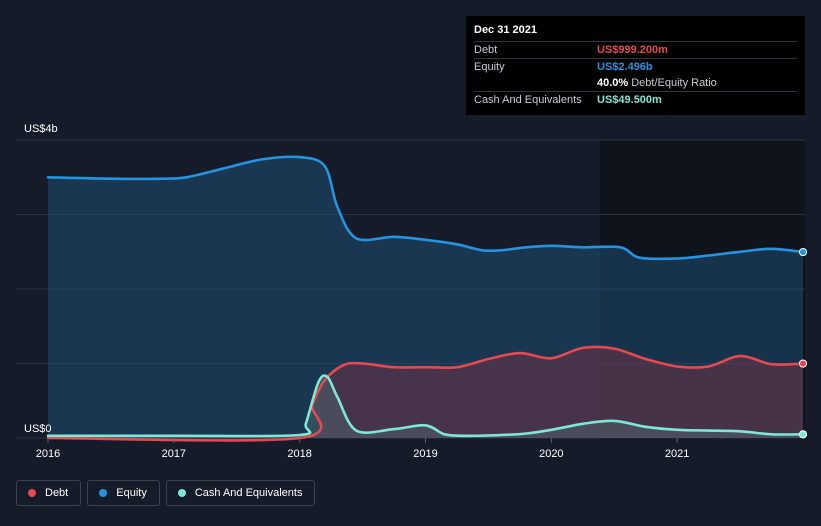 This screenshot has height=526, width=821. What do you see at coordinates (803, 252) in the screenshot?
I see `equity-end-point` at bounding box center [803, 252].